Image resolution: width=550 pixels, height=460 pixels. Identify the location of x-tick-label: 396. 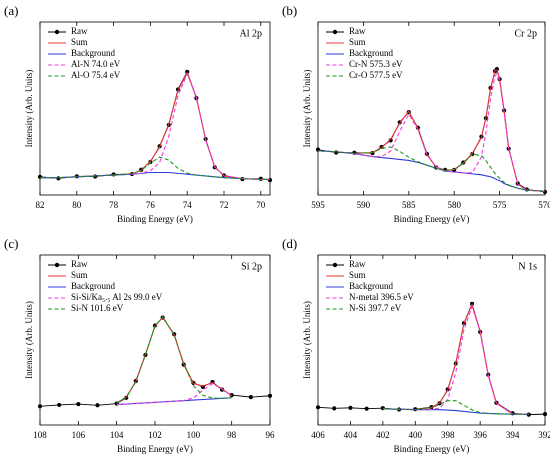
(480, 435).